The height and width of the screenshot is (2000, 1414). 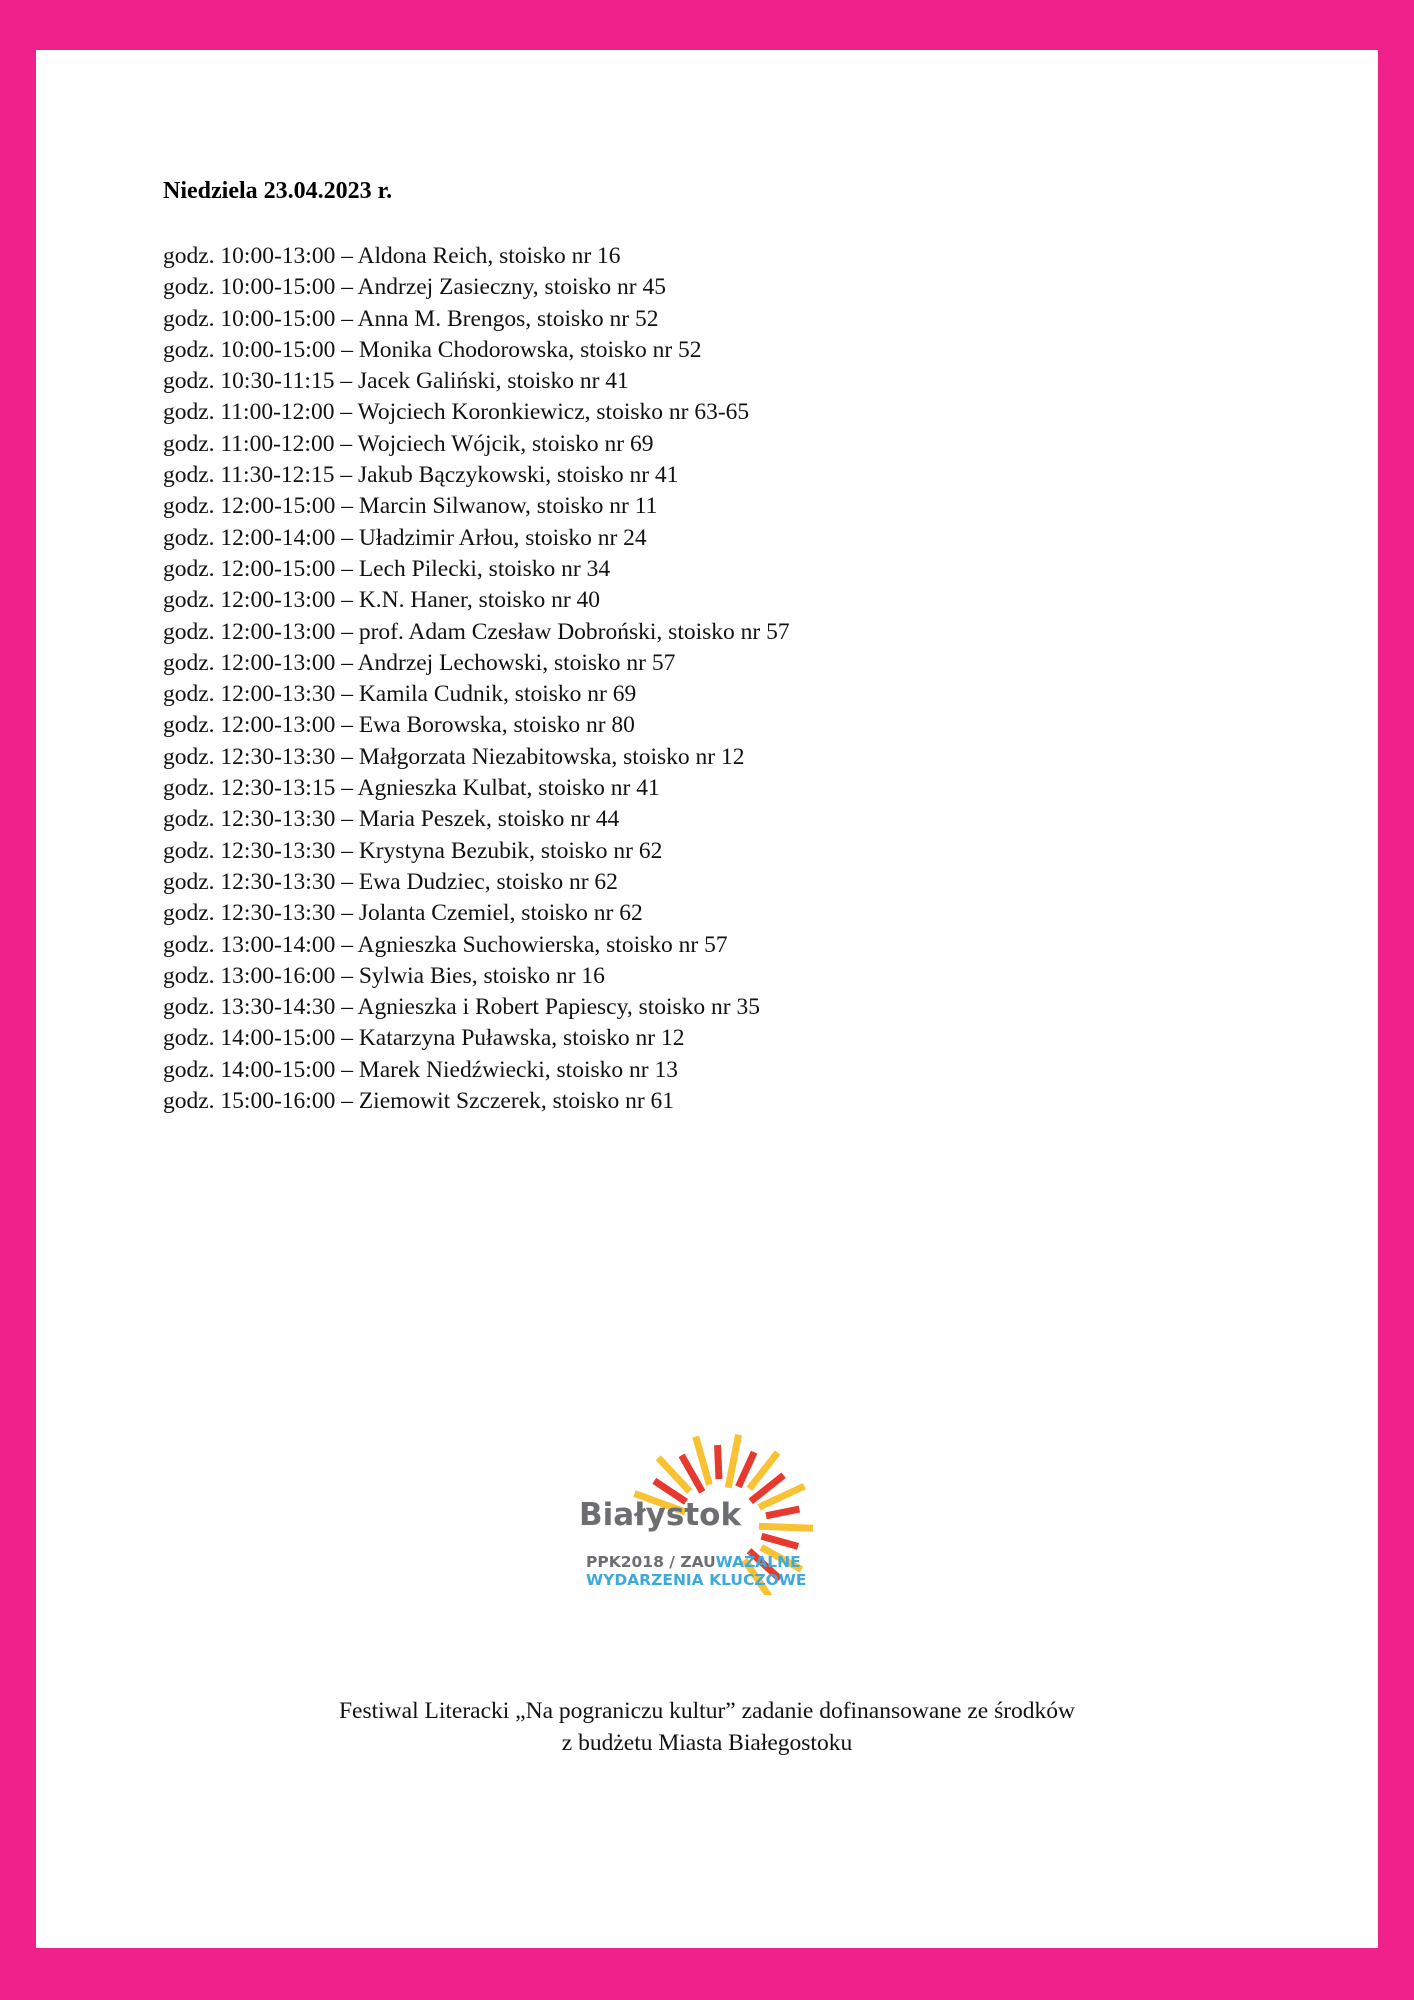 What do you see at coordinates (707, 1743) in the screenshot?
I see `footer-line-2: z budżetu Miasta Białegostoku` at bounding box center [707, 1743].